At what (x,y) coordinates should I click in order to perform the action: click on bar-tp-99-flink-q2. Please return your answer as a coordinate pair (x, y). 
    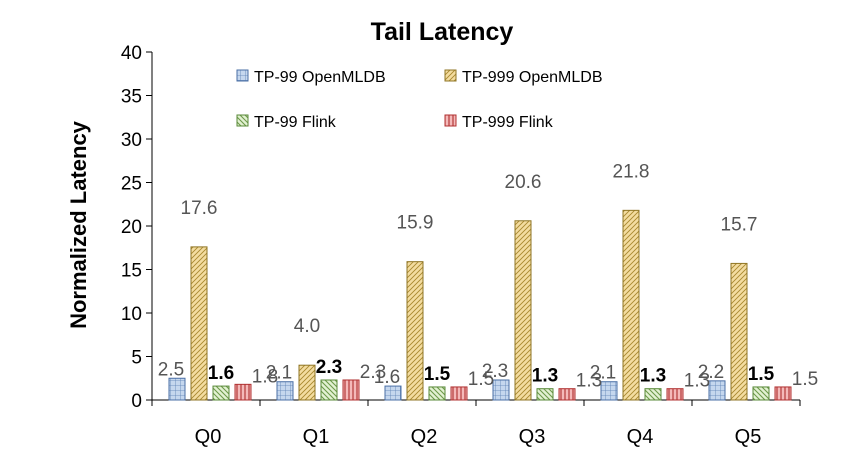
    Looking at the image, I should click on (437, 393).